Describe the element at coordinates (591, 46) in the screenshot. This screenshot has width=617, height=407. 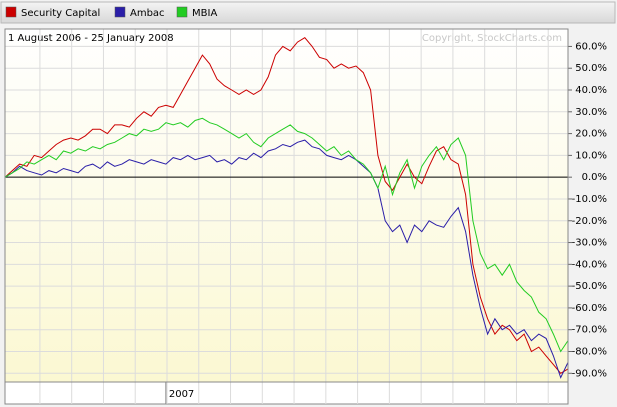
I see `y-tick-label: 60.0%` at that location.